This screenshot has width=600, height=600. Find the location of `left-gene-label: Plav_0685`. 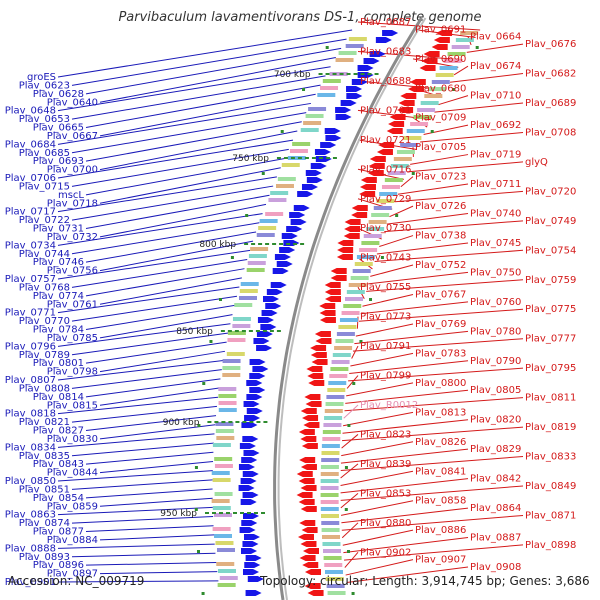

left-gene-label: Plav_0685 is located at coordinates (44, 153).